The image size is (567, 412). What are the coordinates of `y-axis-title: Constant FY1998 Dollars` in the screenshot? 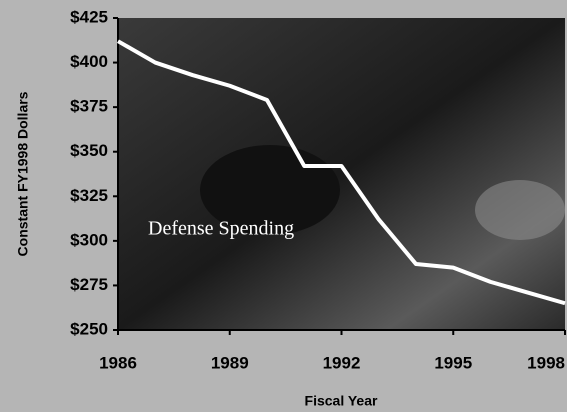 It's located at (23, 173).